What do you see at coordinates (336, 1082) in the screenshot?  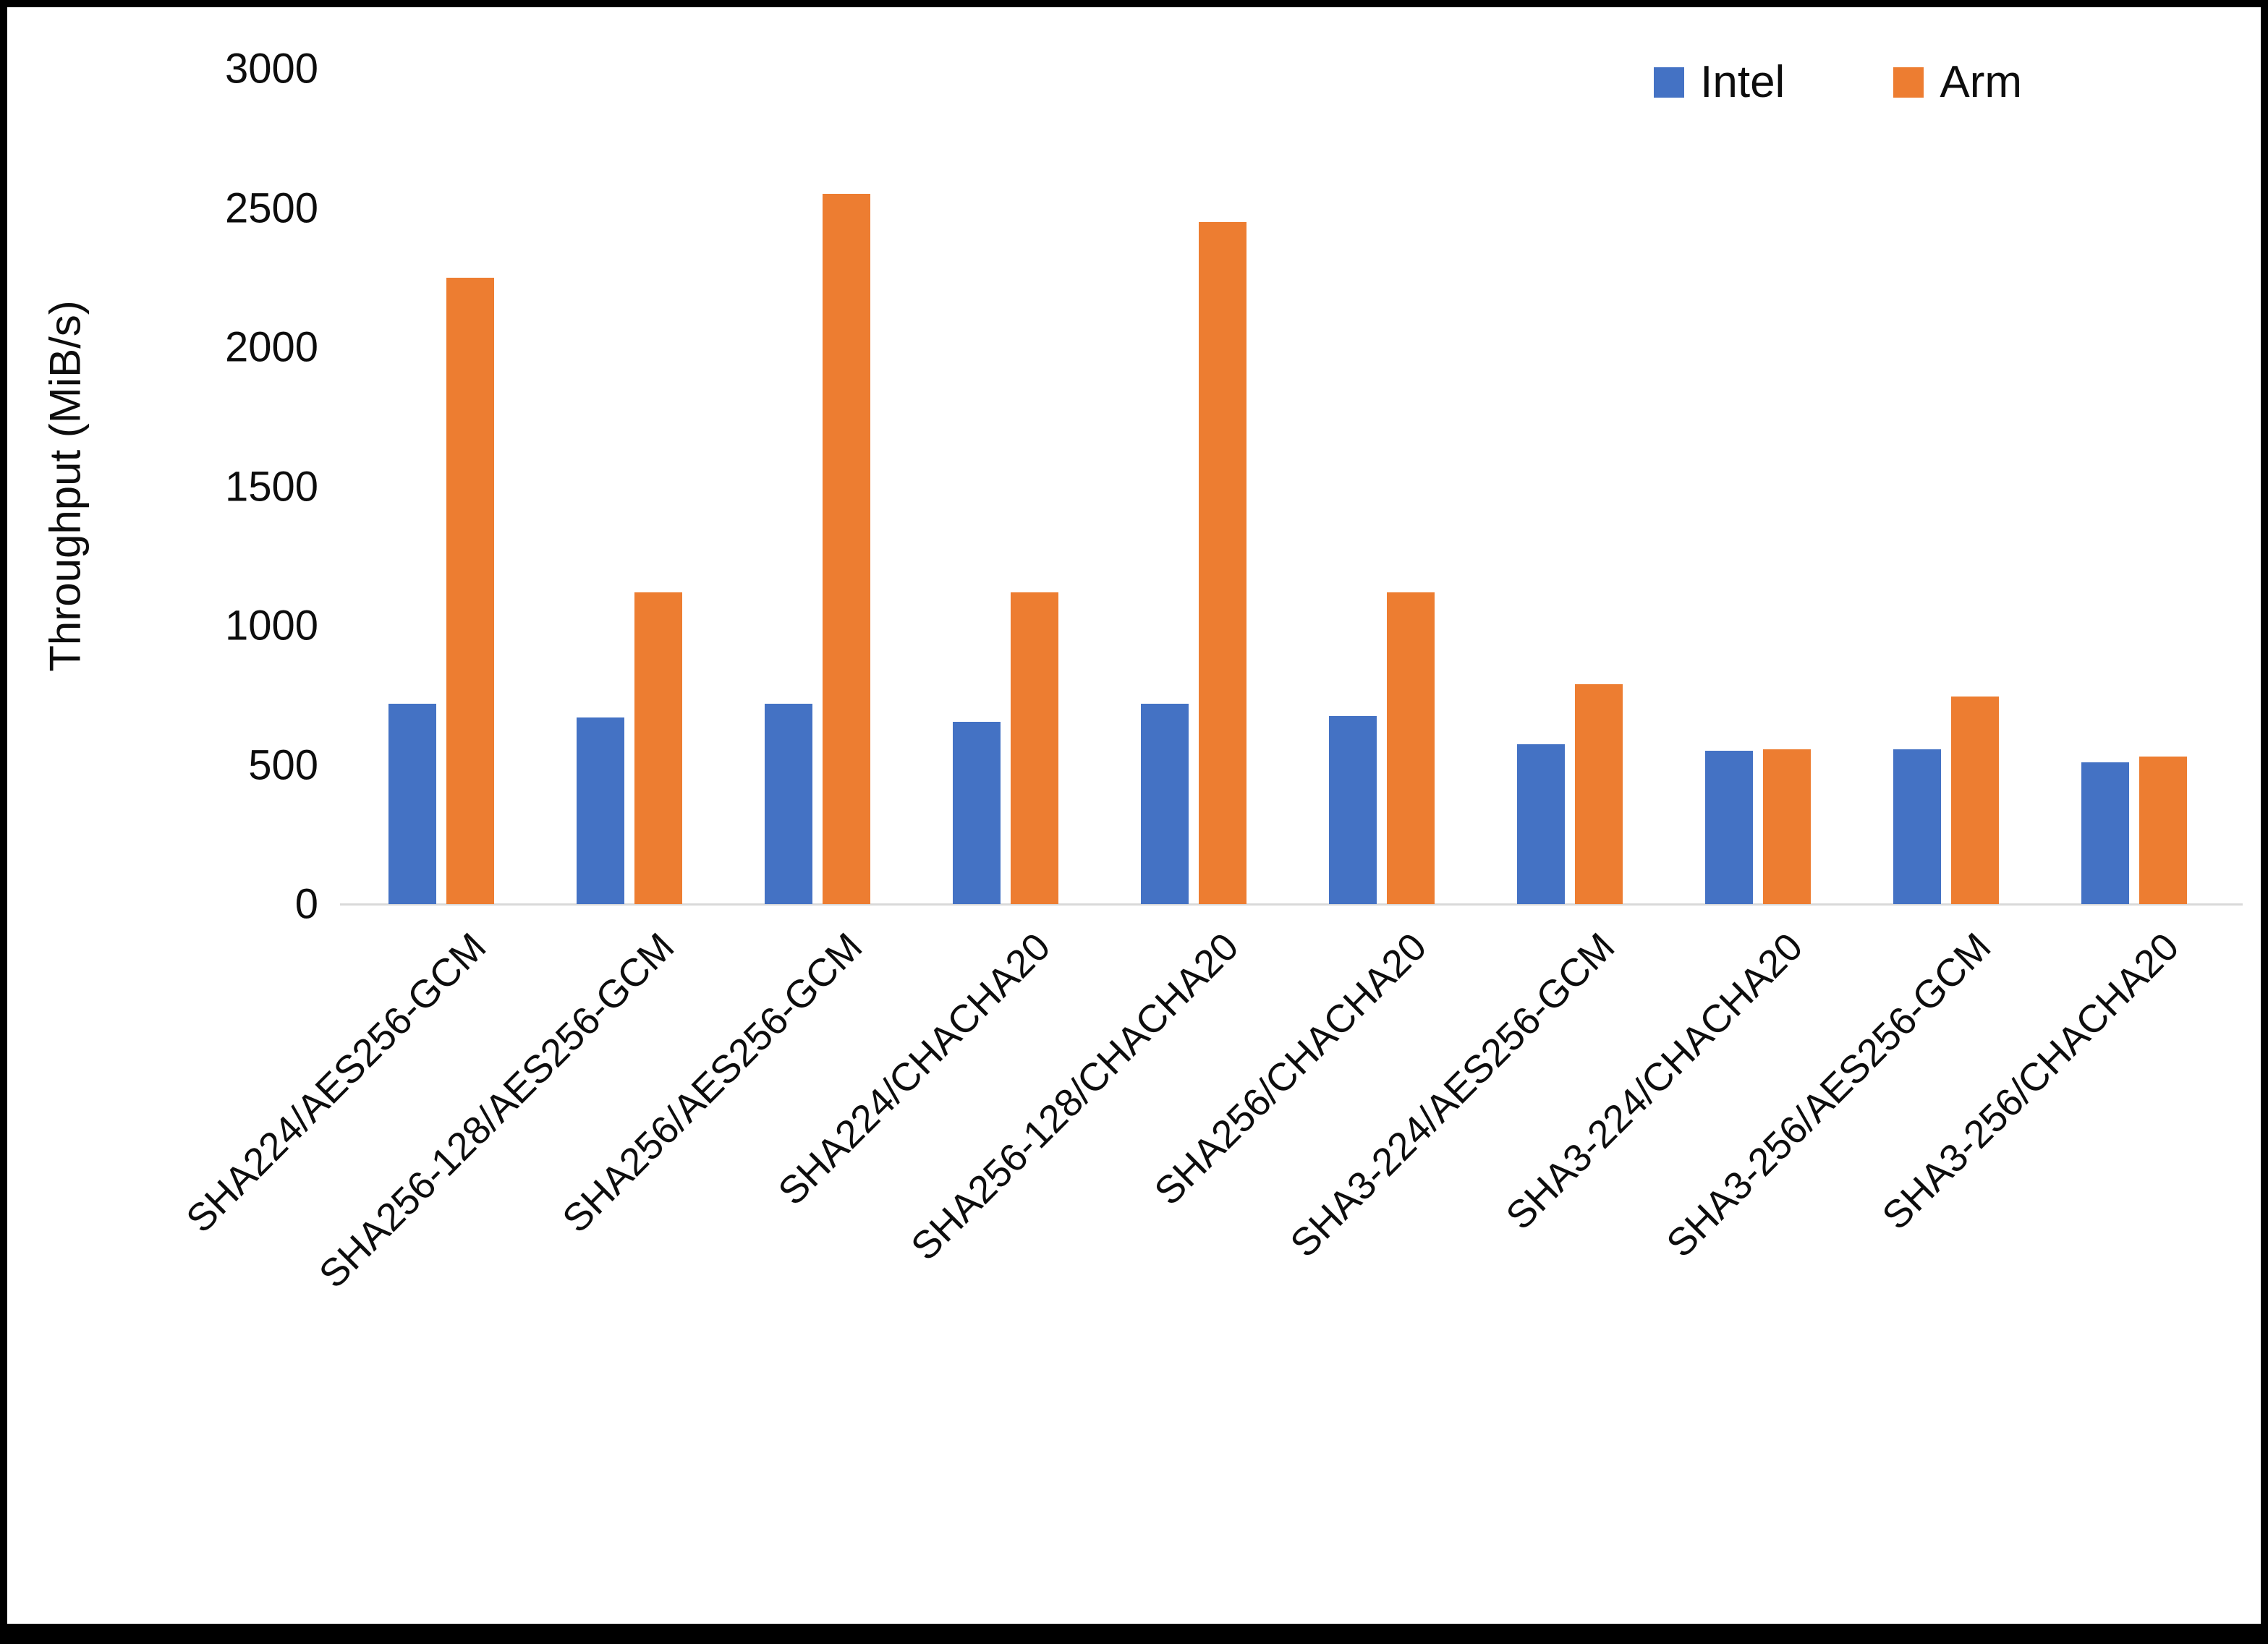 I see `x-category-label: SHA224/AES256-GCM` at bounding box center [336, 1082].